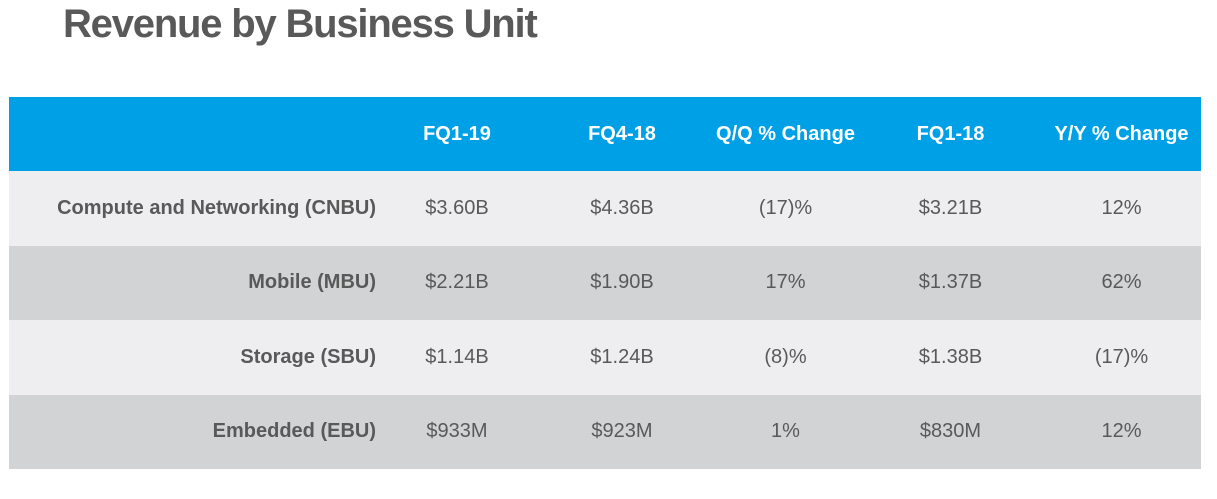 The width and height of the screenshot is (1217, 499). What do you see at coordinates (312, 282) in the screenshot?
I see `row-label: Mobile (MBU)` at bounding box center [312, 282].